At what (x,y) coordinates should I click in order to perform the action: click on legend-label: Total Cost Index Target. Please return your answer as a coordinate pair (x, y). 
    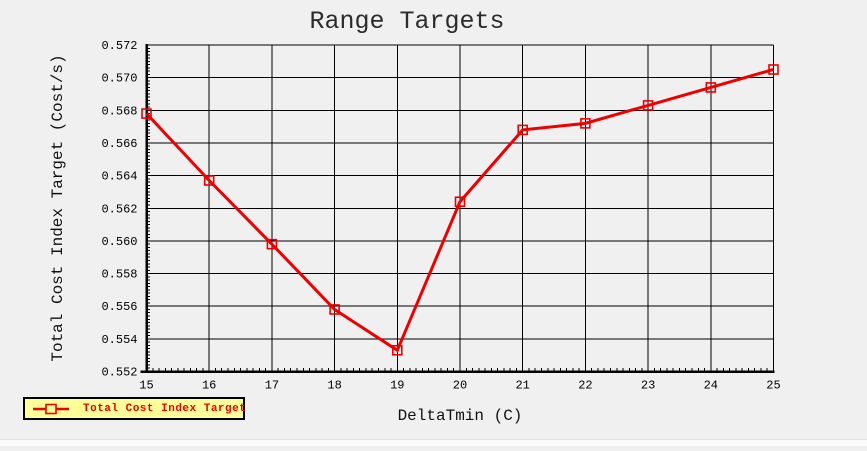
    Looking at the image, I should click on (165, 408).